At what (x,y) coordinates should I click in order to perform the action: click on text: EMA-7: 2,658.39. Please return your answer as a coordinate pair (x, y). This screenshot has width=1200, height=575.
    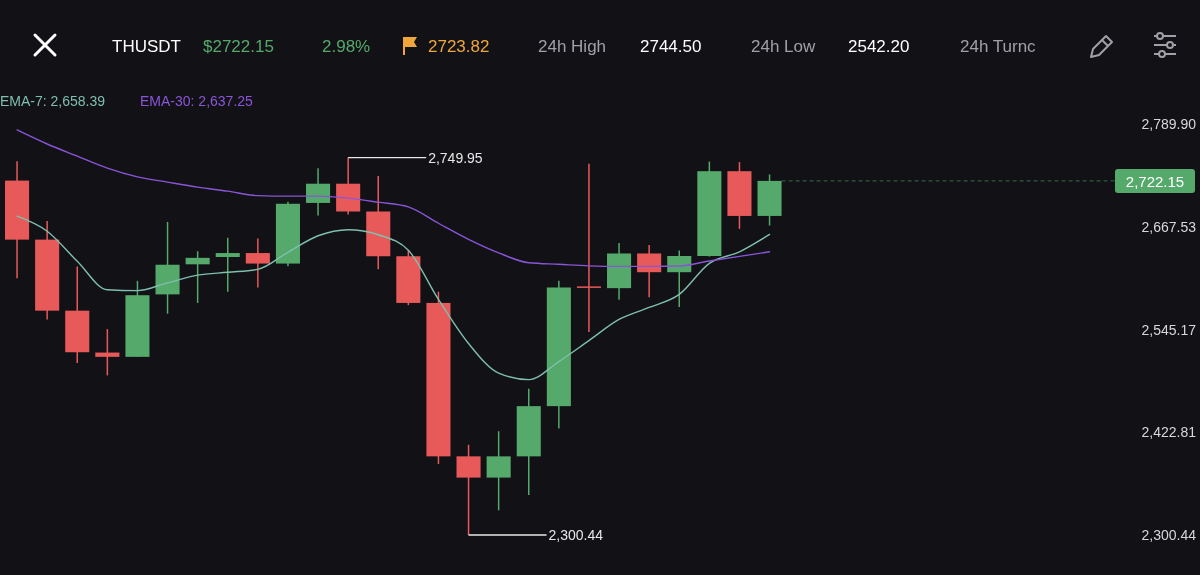
    Looking at the image, I should click on (53, 101).